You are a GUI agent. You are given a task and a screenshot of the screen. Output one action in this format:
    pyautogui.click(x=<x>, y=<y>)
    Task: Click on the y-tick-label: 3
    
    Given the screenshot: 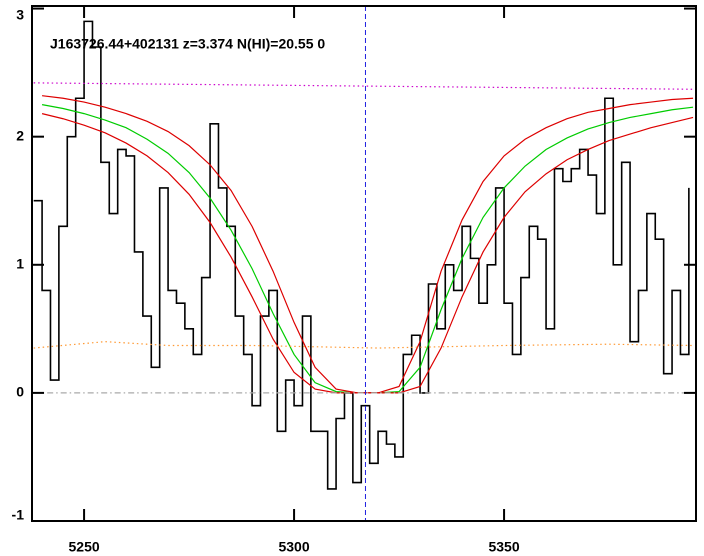 What is the action you would take?
    pyautogui.click(x=20, y=15)
    